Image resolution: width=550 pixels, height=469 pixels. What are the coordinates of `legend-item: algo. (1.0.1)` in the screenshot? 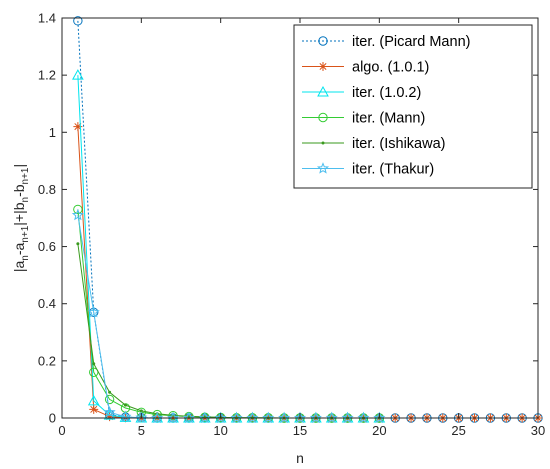 It's located at (365, 68).